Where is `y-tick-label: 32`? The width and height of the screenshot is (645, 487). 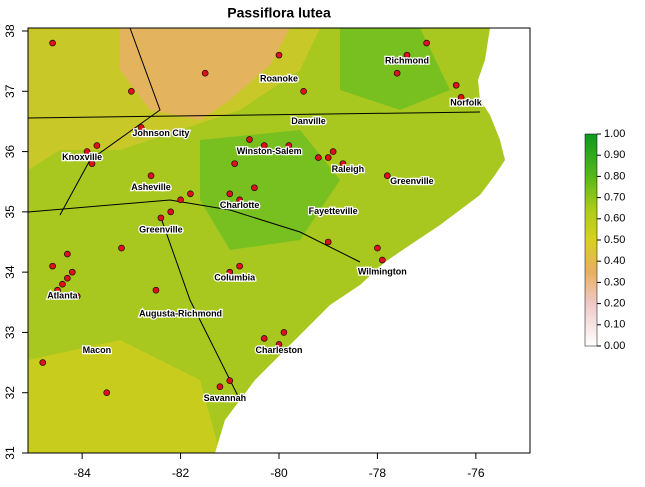
y-tick-label: 32 is located at coordinates (10, 393).